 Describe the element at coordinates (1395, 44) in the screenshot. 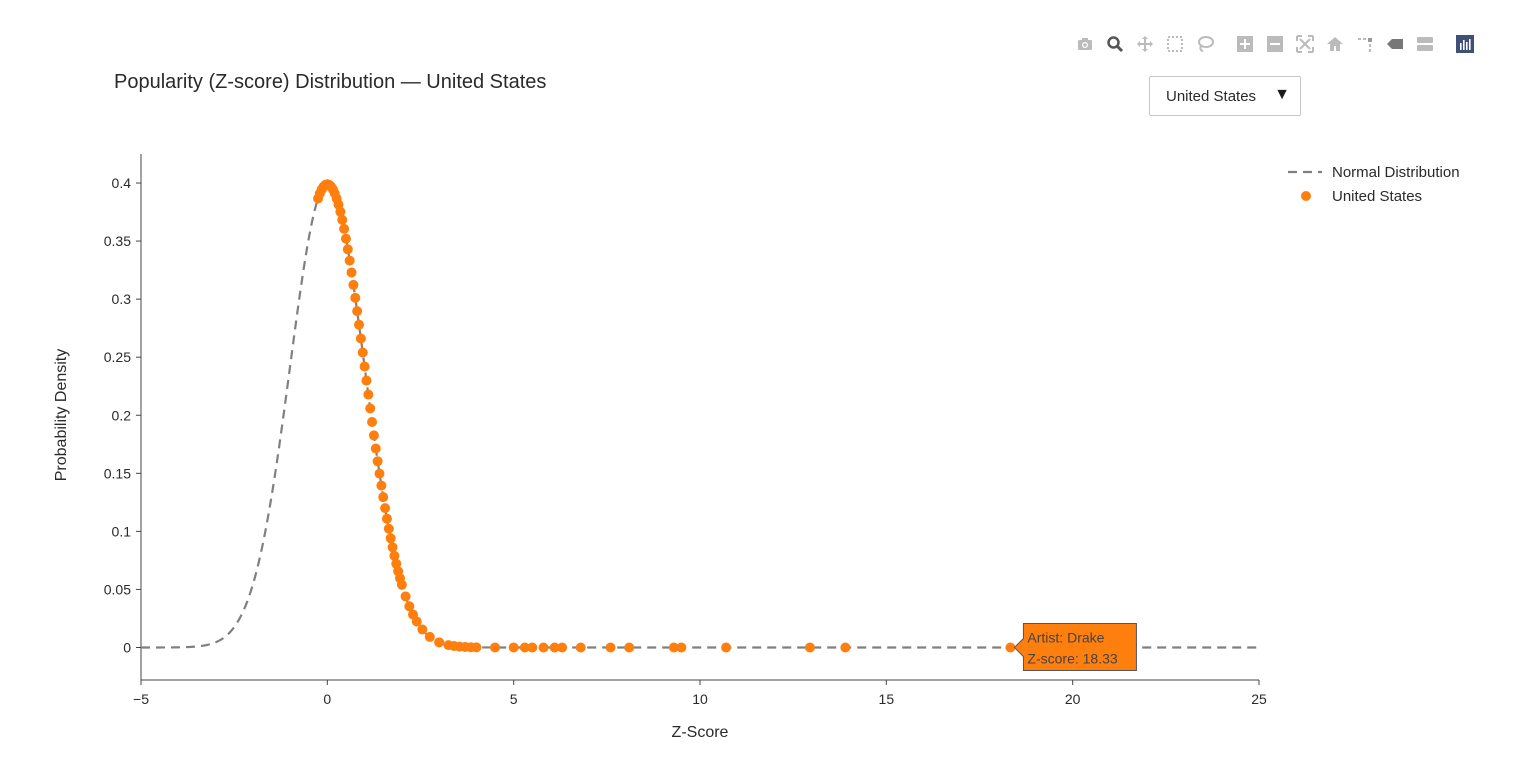

I see `hover-closest-icon` at that location.